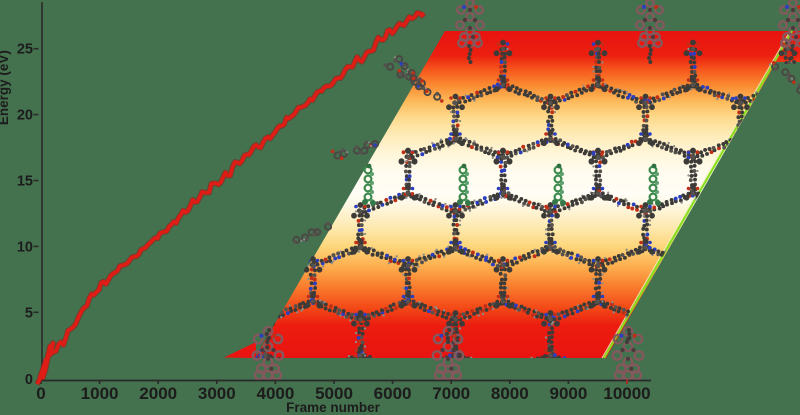  What do you see at coordinates (25, 116) in the screenshot?
I see `svg-text: 20` at bounding box center [25, 116].